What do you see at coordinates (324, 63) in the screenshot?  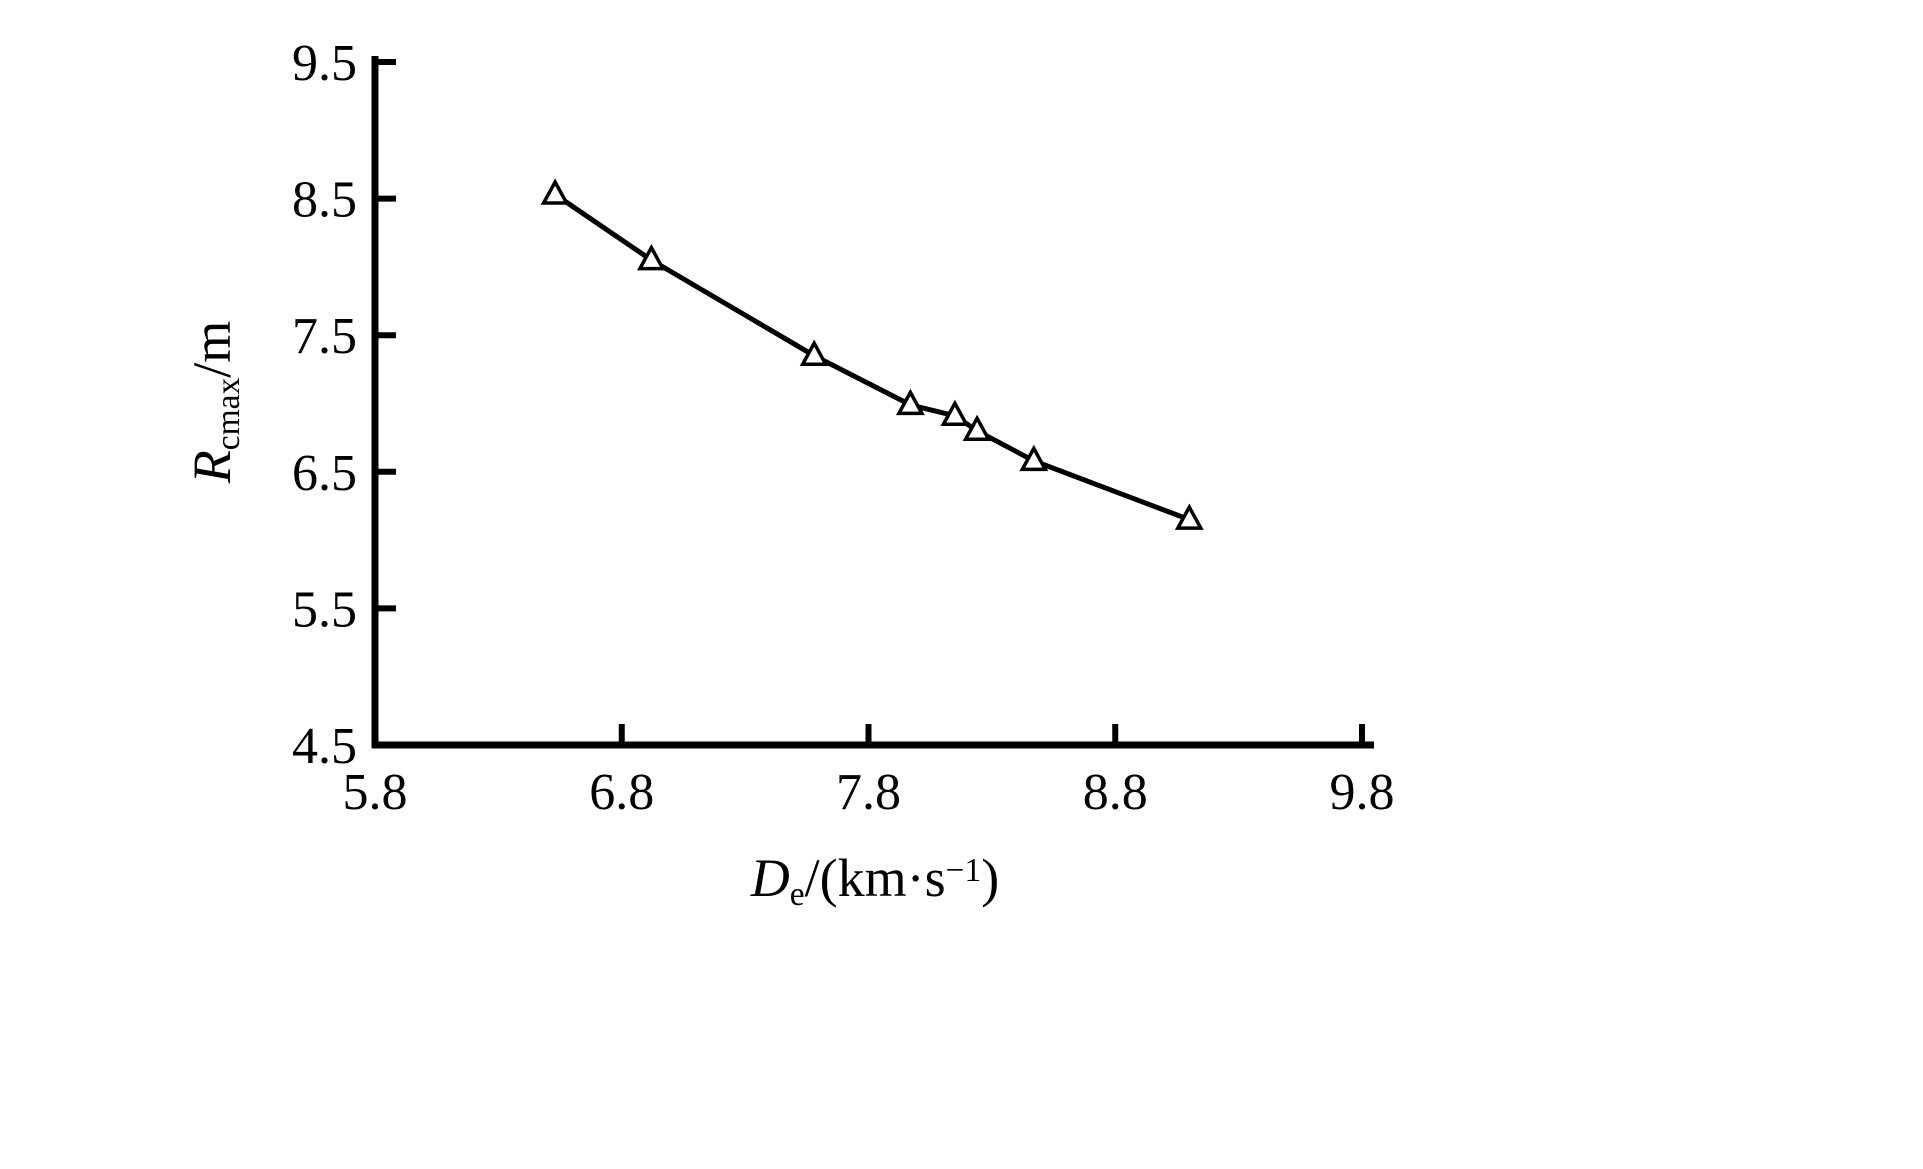 I see `y-tick-label: 9.5` at bounding box center [324, 63].